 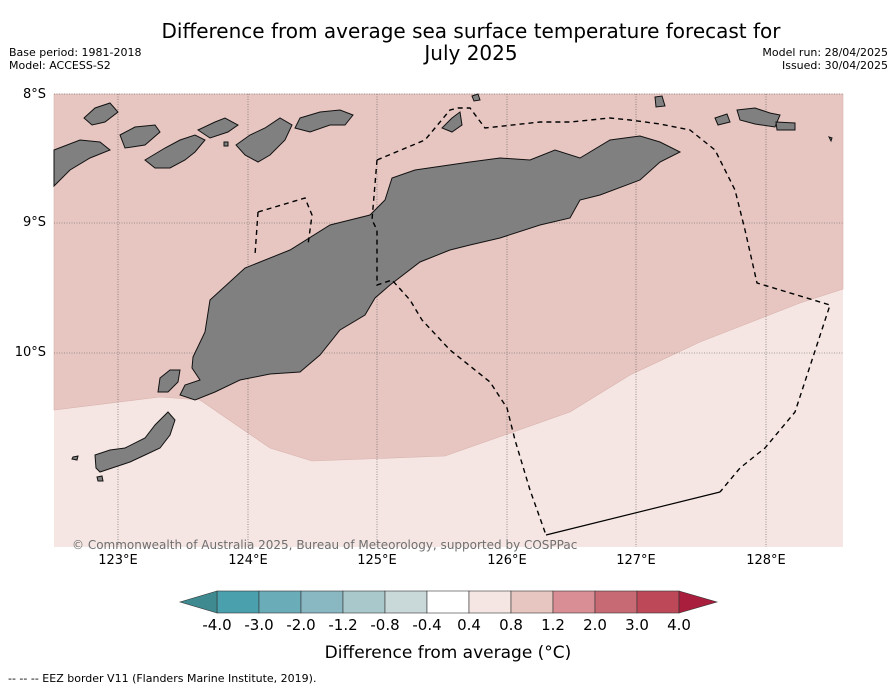 I want to click on colorbar-tick-label: -0.8, so click(x=385, y=625).